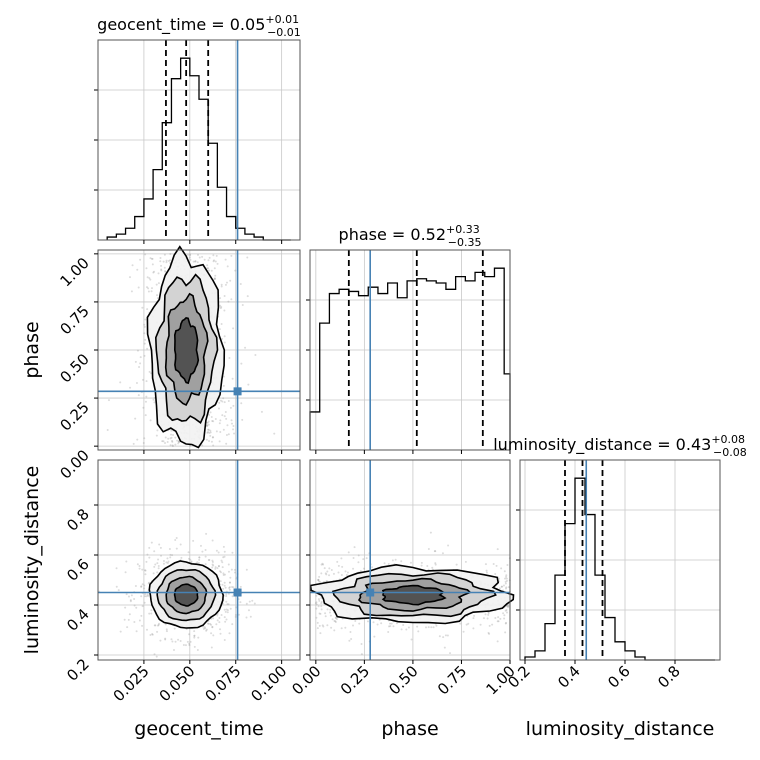  Describe the element at coordinates (403, 680) in the screenshot. I see `x-tick-label-1-2: 0.50` at that location.